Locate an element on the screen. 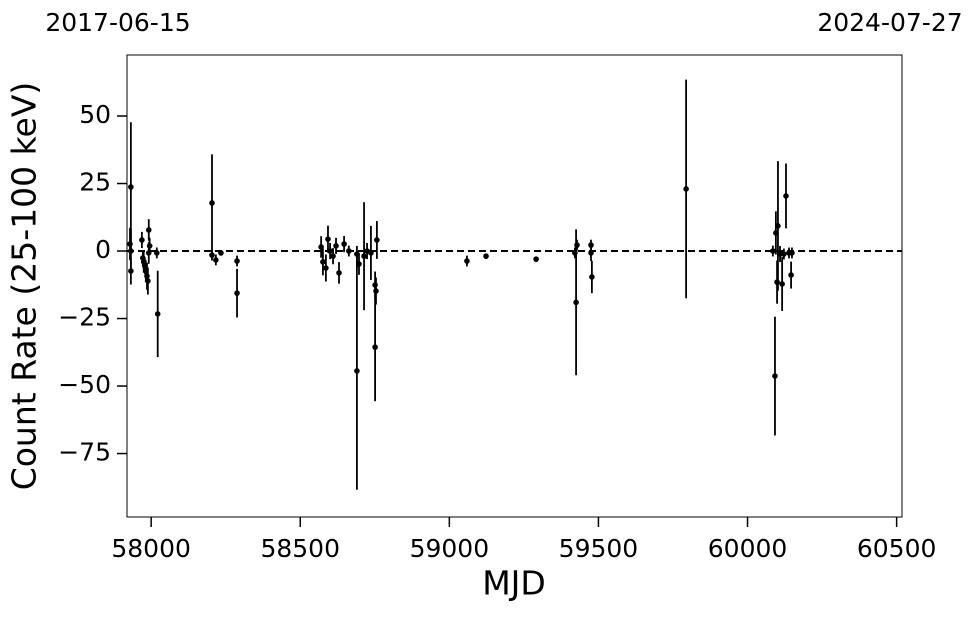 The height and width of the screenshot is (617, 980). y-tick-label: −75 is located at coordinates (84, 452).